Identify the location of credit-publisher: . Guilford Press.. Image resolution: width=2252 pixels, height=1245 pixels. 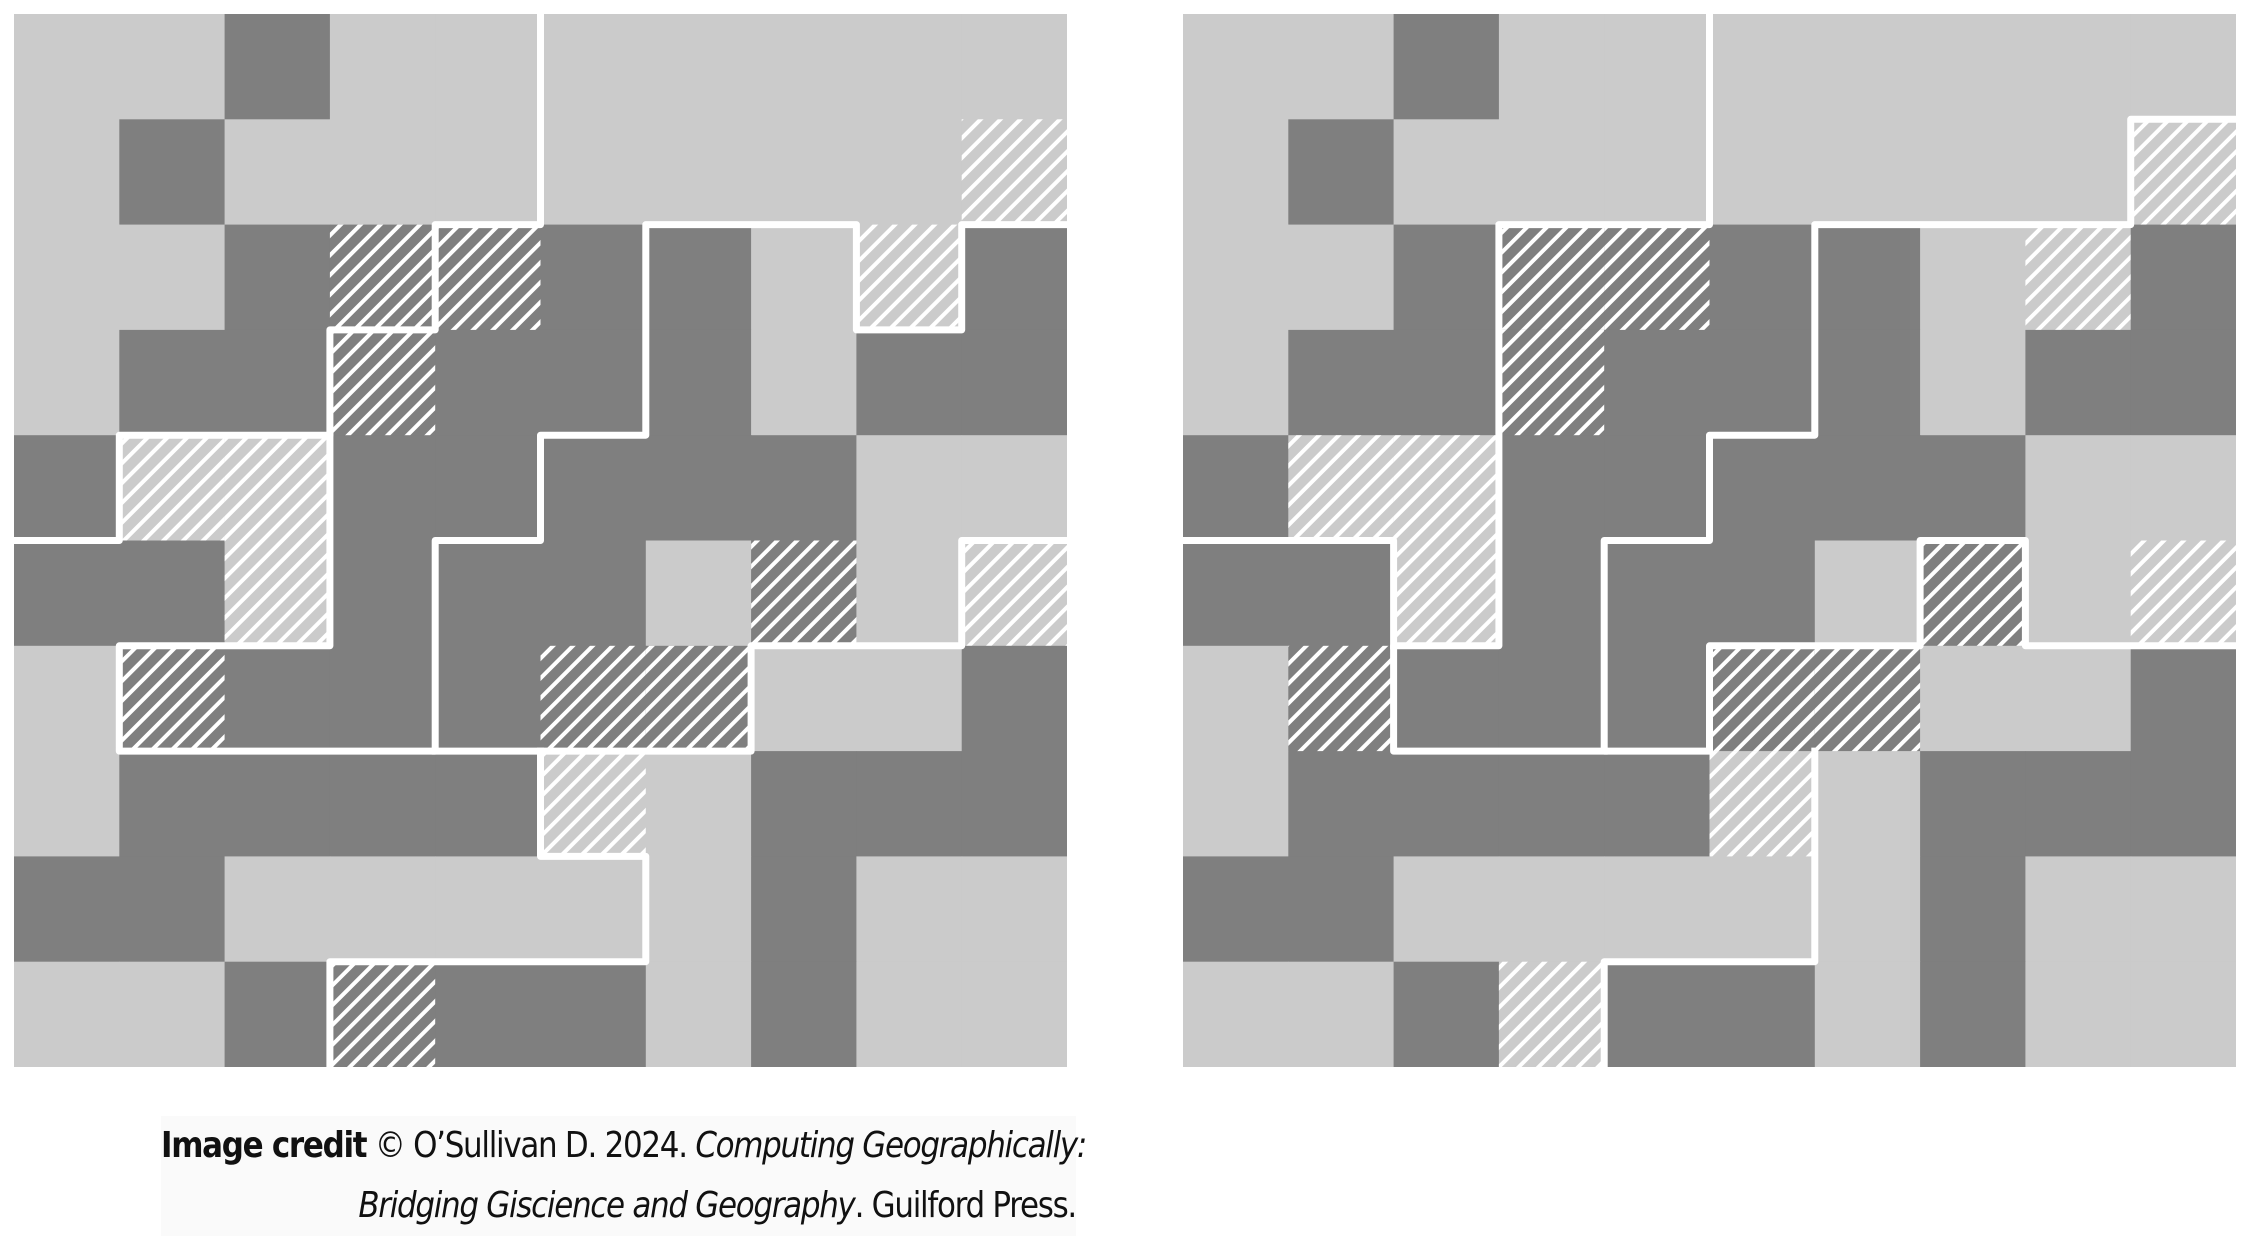
(966, 1205).